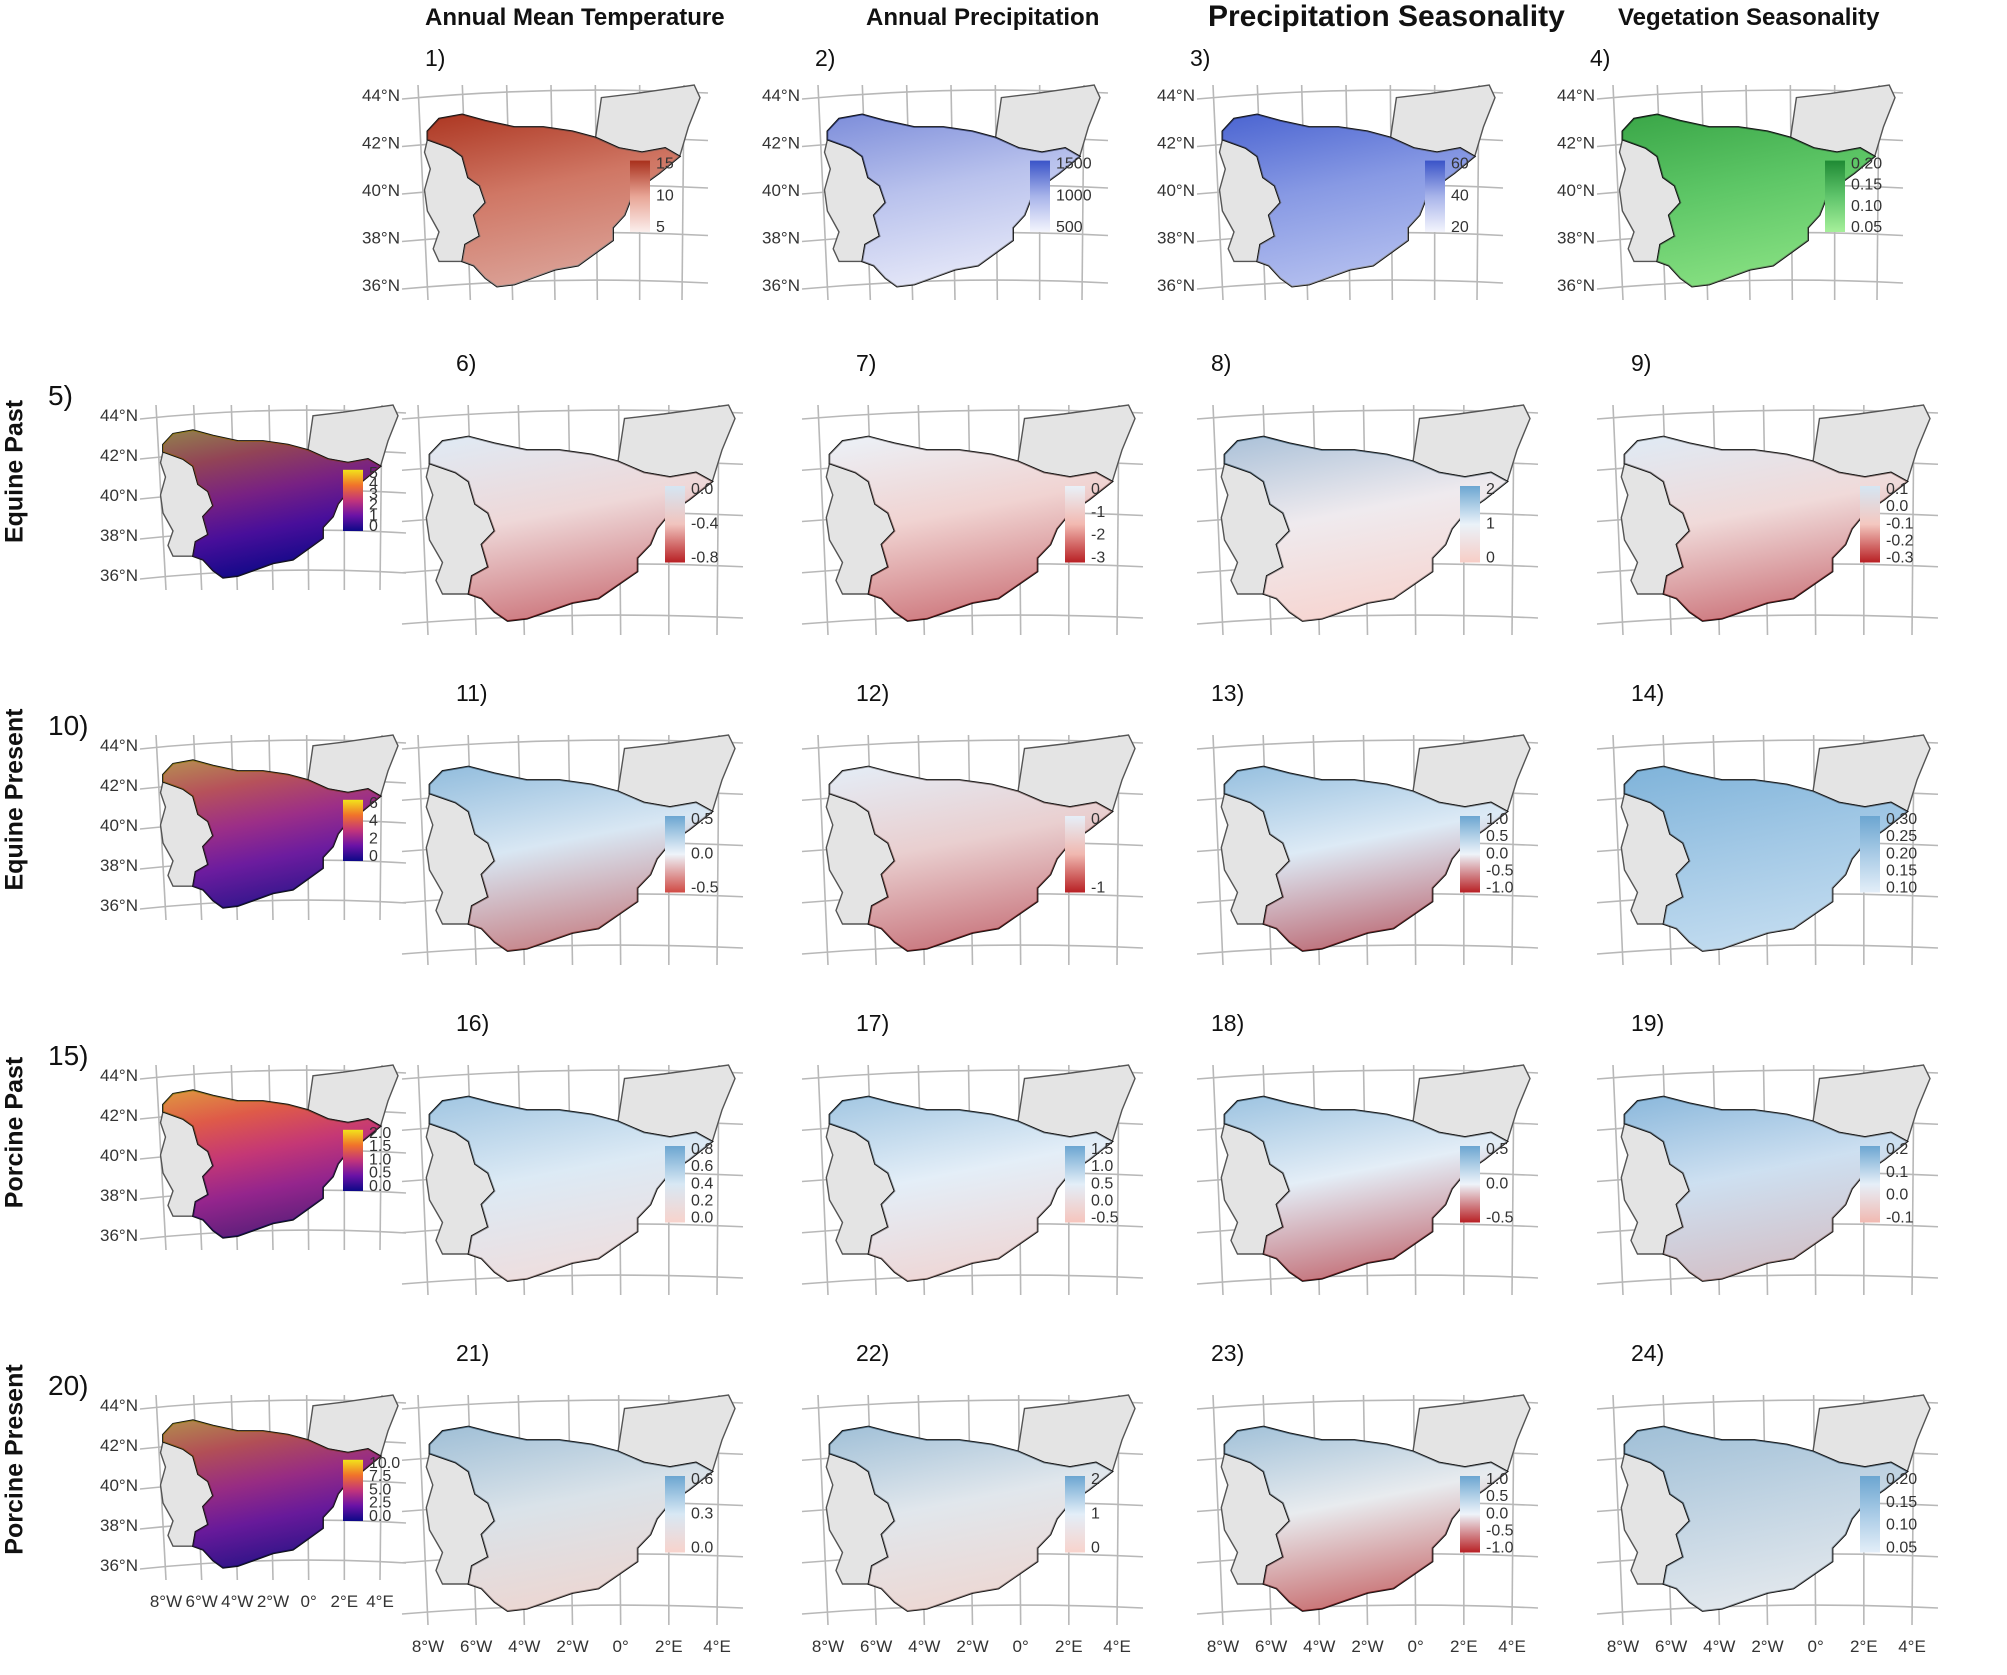  Describe the element at coordinates (1095, 1513) in the screenshot. I see `legend-tick-label: 1` at that location.